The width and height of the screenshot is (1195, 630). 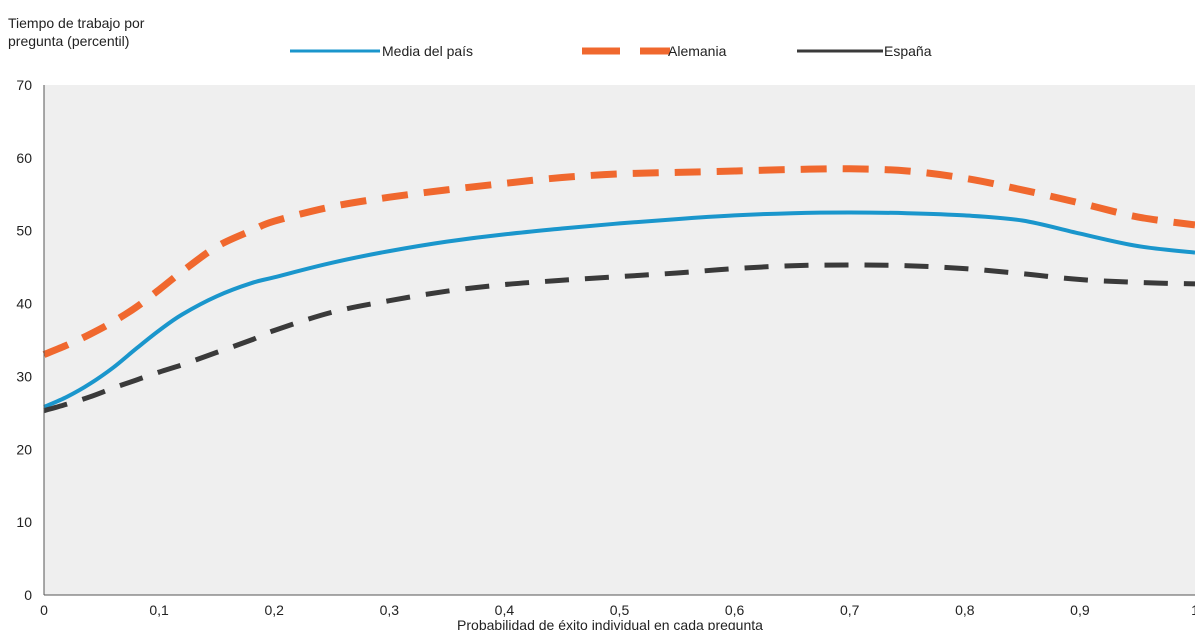 I want to click on legend-media-del-pais: Media del país, so click(x=381, y=51).